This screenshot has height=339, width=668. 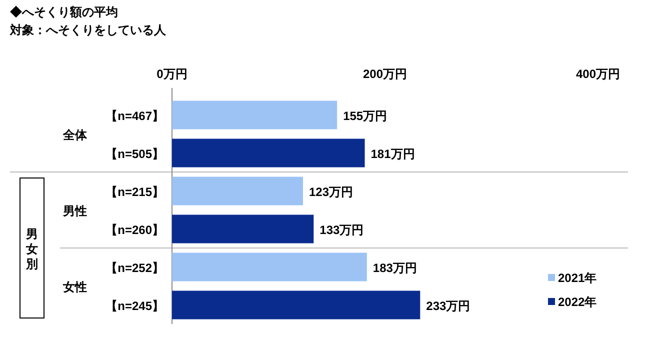 I want to click on category: 【n=215】, so click(x=135, y=192).